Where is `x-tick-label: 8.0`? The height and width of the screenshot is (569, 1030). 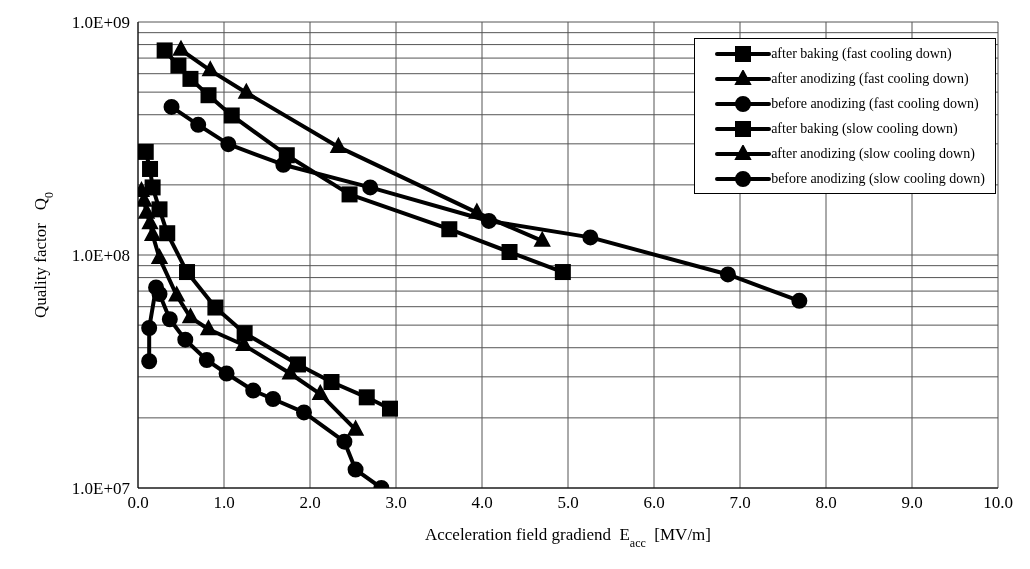
x-tick-label: 8.0 is located at coordinates (826, 503).